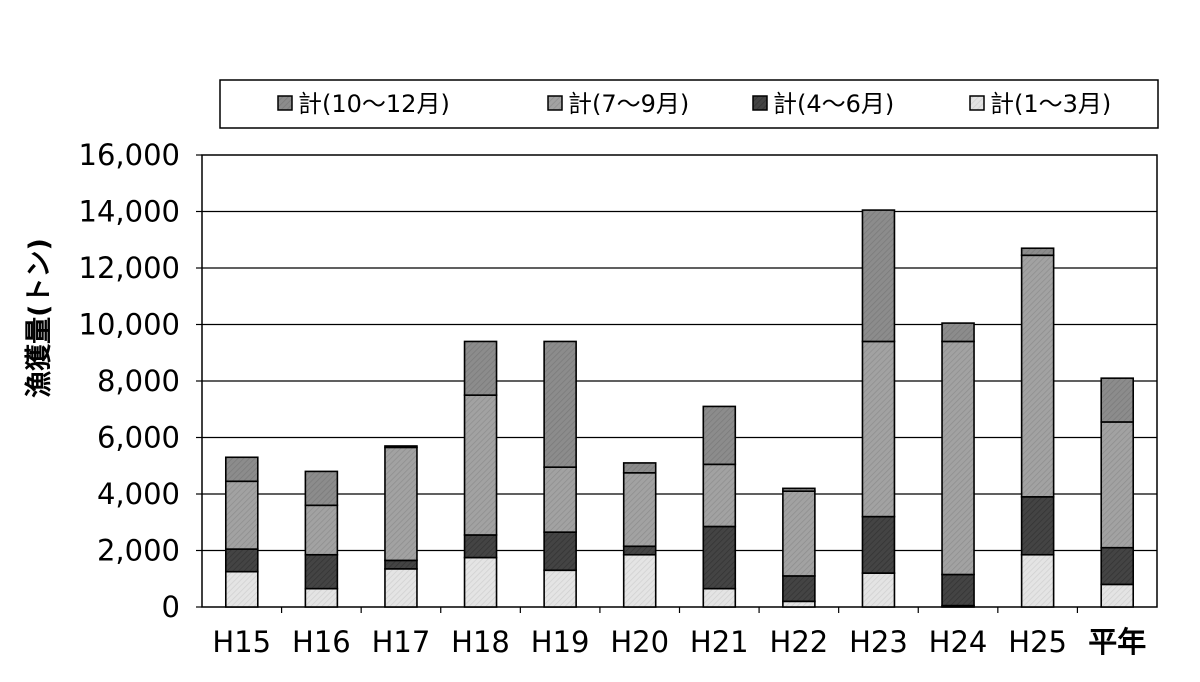 The width and height of the screenshot is (1200, 682). Describe the element at coordinates (138, 551) in the screenshot. I see `y-tick-label: 2,000` at that location.